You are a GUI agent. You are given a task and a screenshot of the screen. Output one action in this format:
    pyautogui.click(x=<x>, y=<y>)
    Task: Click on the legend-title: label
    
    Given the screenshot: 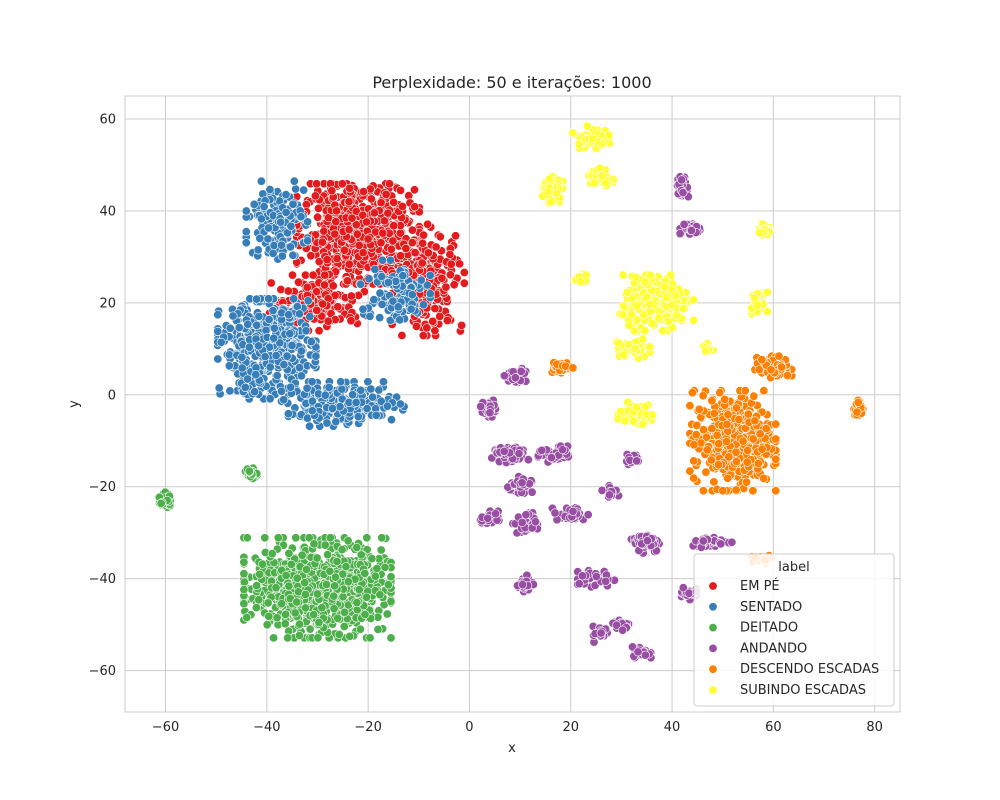 What is the action you would take?
    pyautogui.click(x=793, y=567)
    